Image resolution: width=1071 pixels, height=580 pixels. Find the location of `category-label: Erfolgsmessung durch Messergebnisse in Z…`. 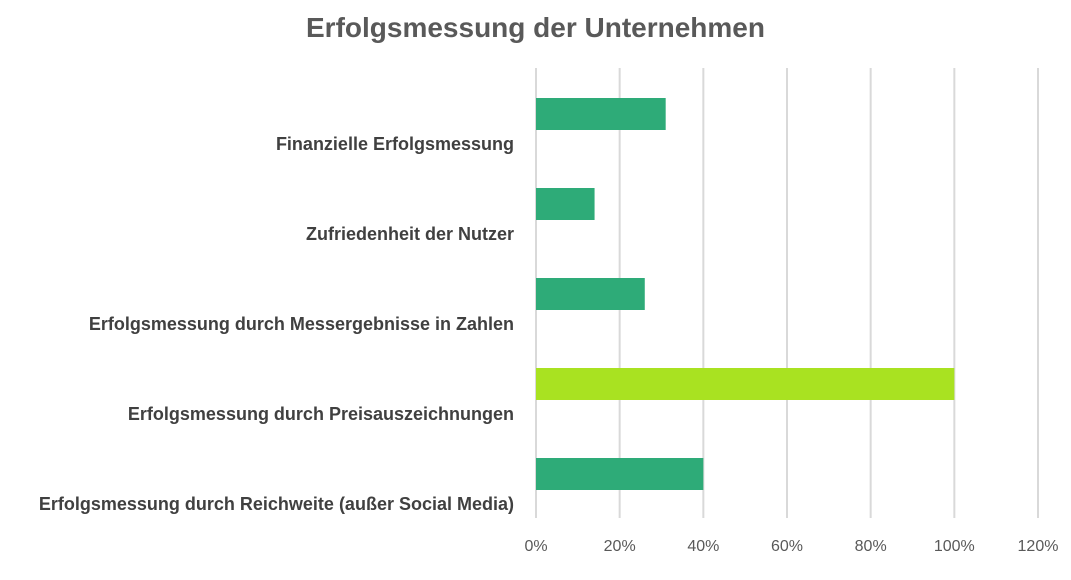

category-label: Erfolgsmessung durch Messergebnisse in Z… is located at coordinates (301, 324).